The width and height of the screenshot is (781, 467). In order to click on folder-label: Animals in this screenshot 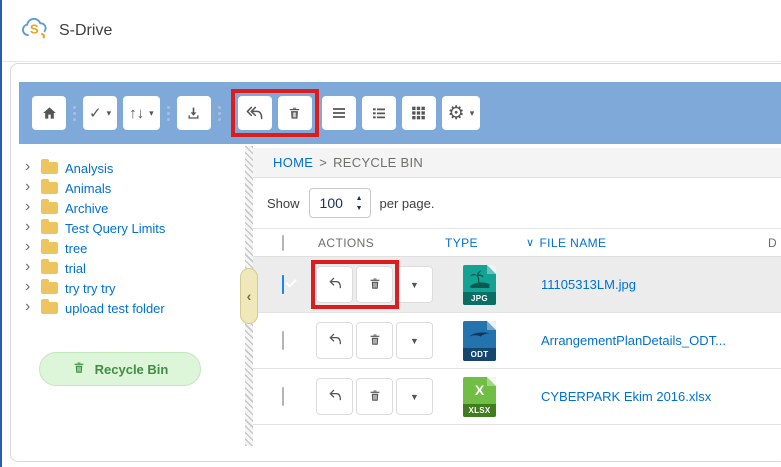, I will do `click(88, 188)`.